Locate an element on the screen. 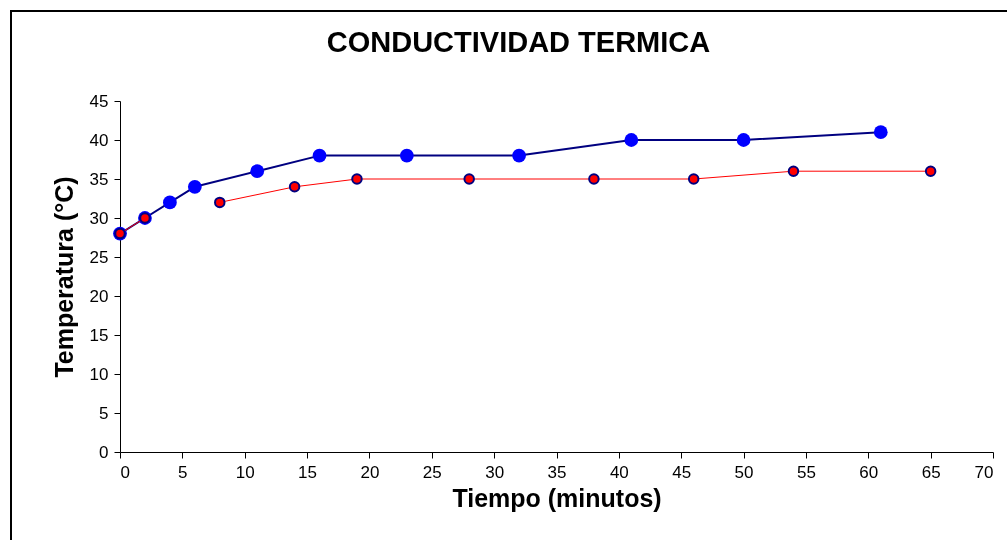 The width and height of the screenshot is (1007, 540). x-tick-label: 5 is located at coordinates (183, 472).